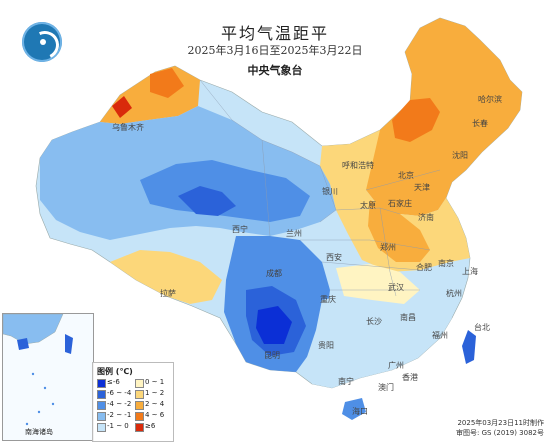  Describe the element at coordinates (396, 287) in the screenshot. I see `city-label: 武汉` at that location.